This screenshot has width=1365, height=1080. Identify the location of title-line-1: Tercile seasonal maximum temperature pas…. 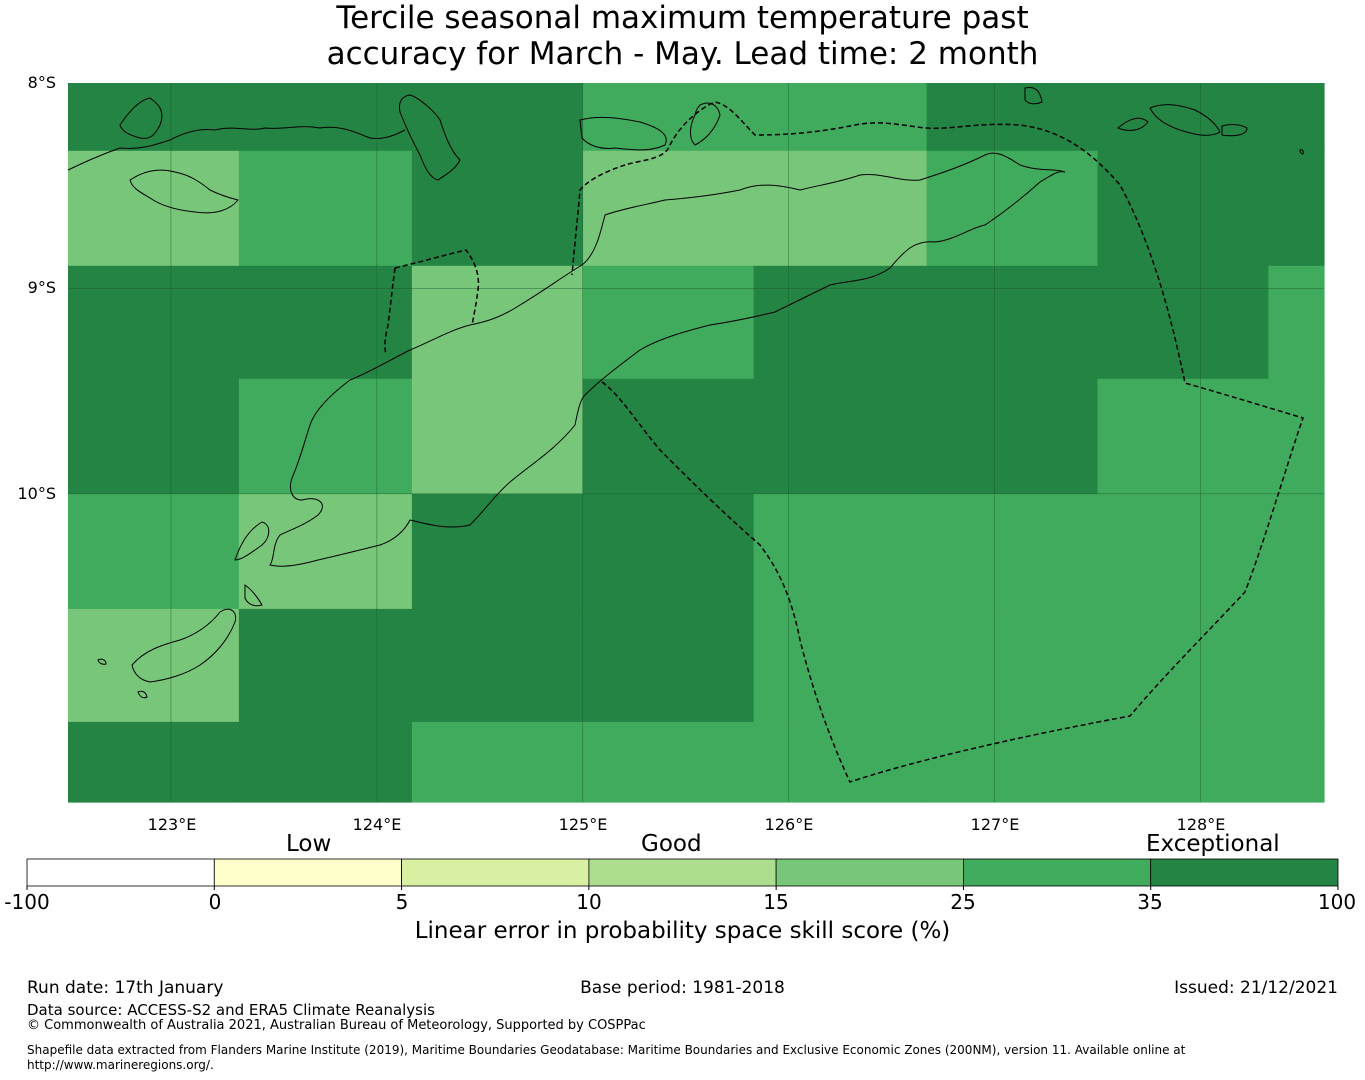
(682, 18).